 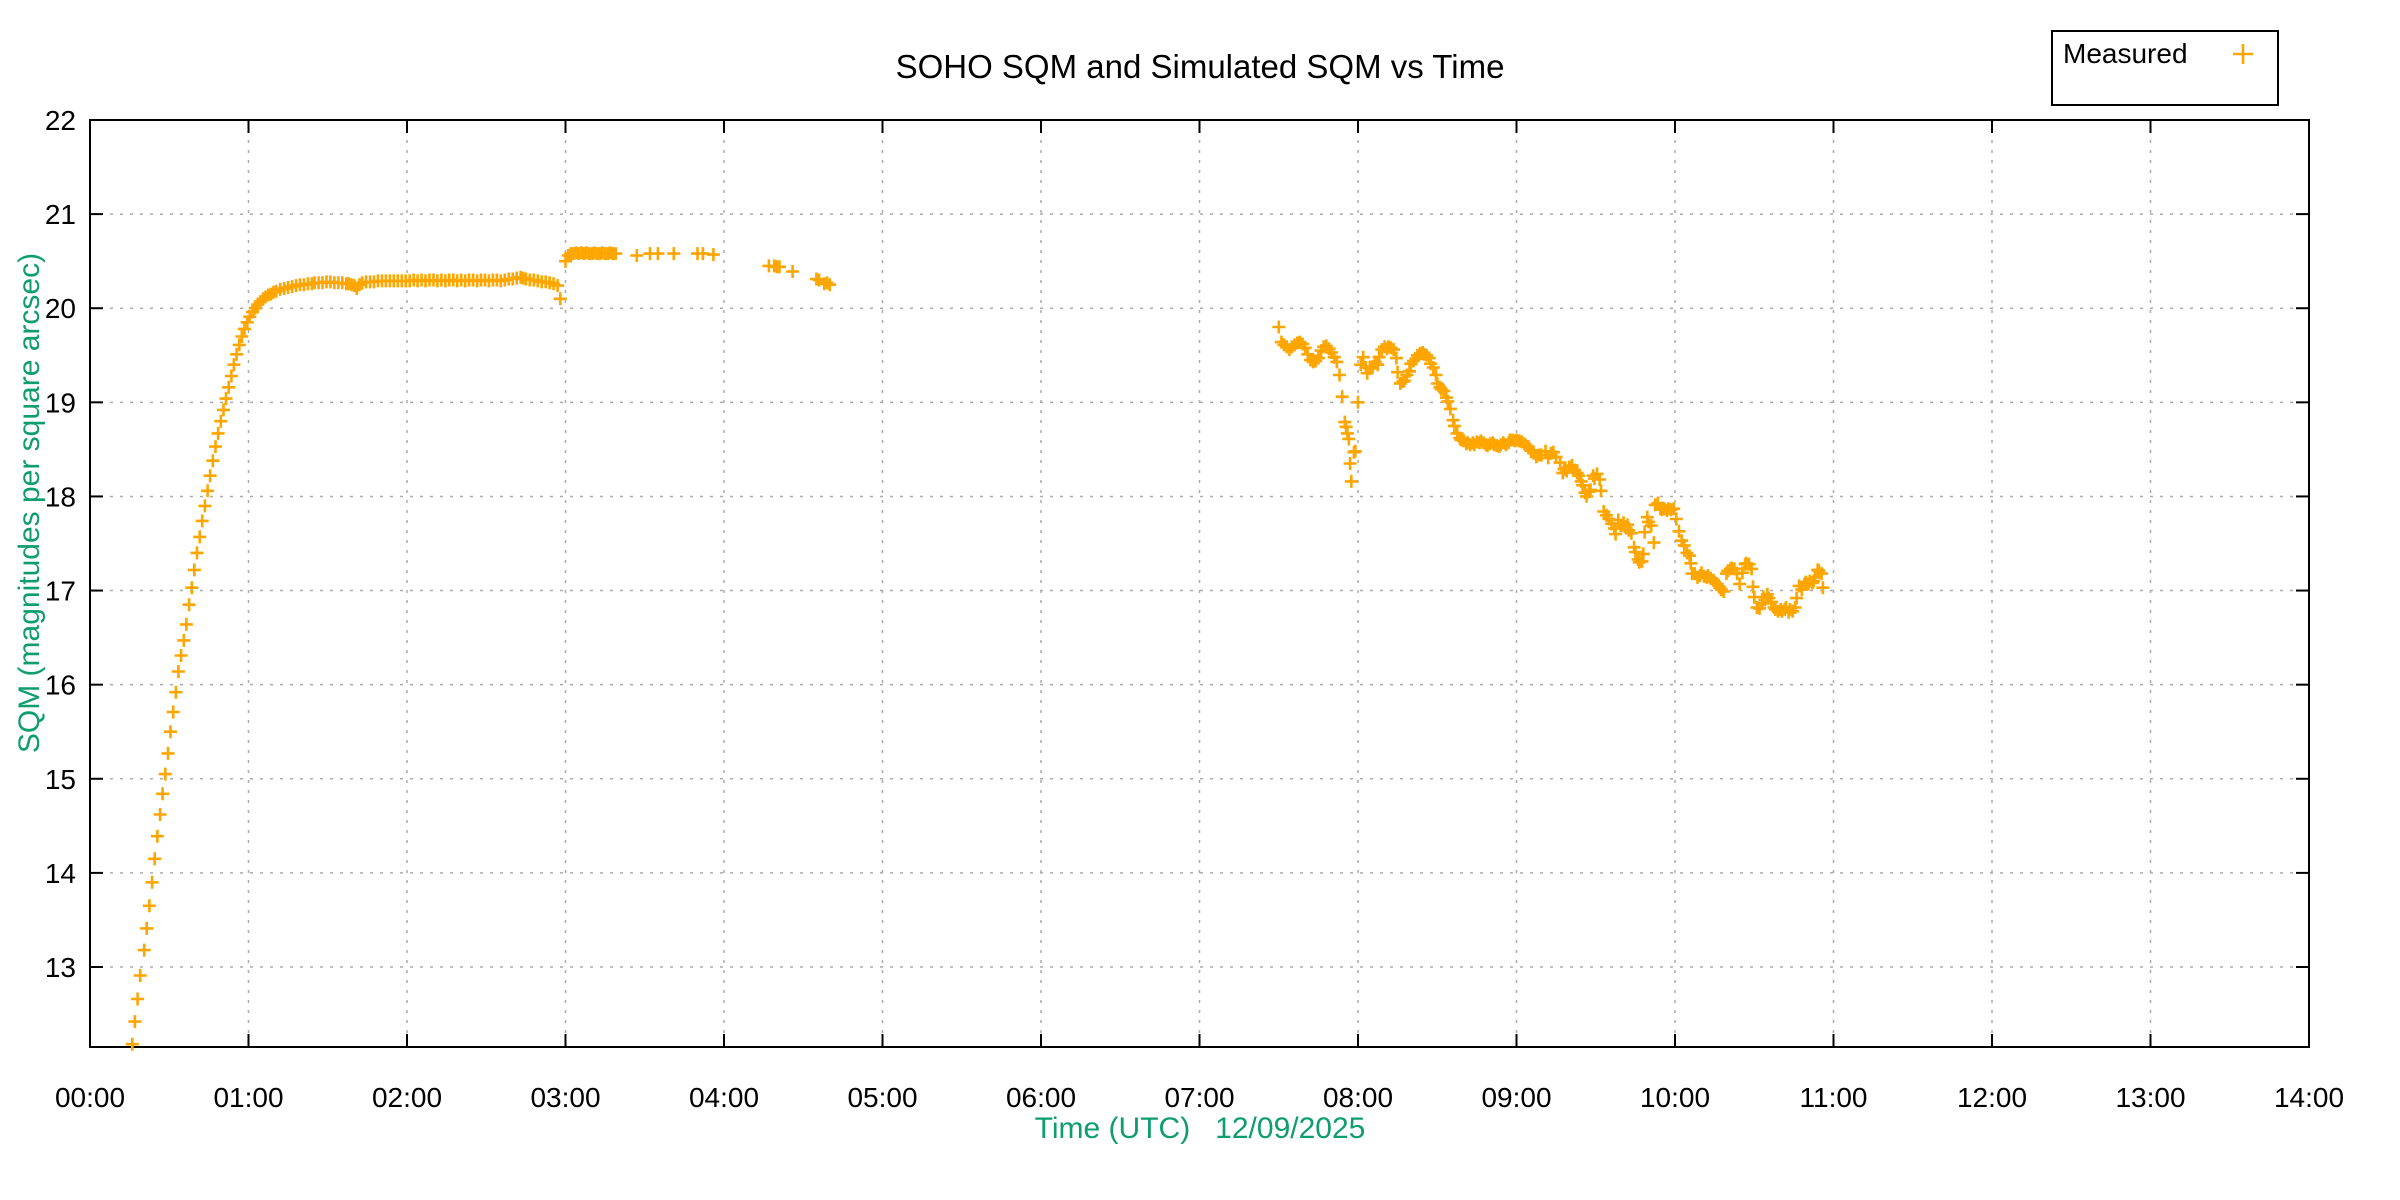 What do you see at coordinates (60, 591) in the screenshot?
I see `y-tick-label: 17` at bounding box center [60, 591].